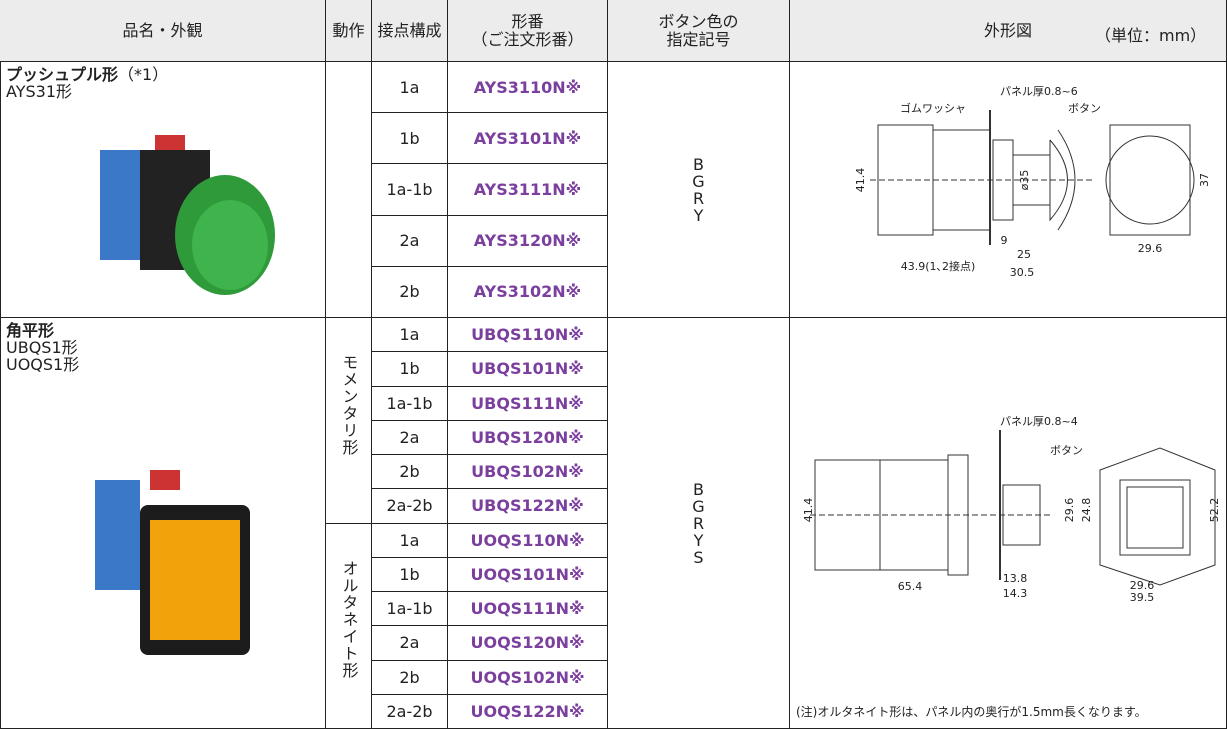  I want to click on product-title: プッシュプル形（*1）, so click(162, 74).